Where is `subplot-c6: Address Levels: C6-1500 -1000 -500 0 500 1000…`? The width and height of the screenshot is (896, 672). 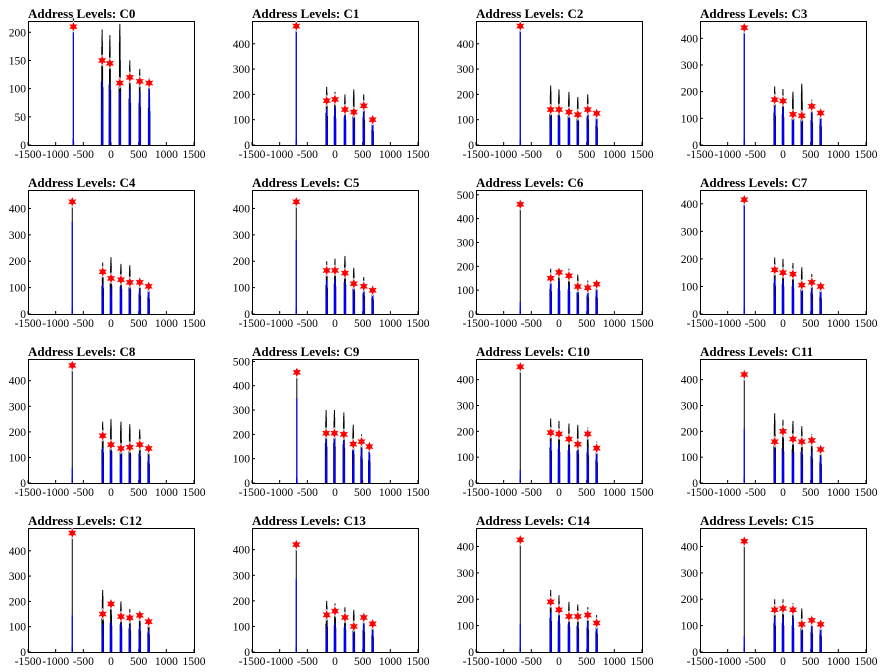
subplot-c6: Address Levels: C6-1500 -1000 -500 0 500 1000… is located at coordinates (555, 252).